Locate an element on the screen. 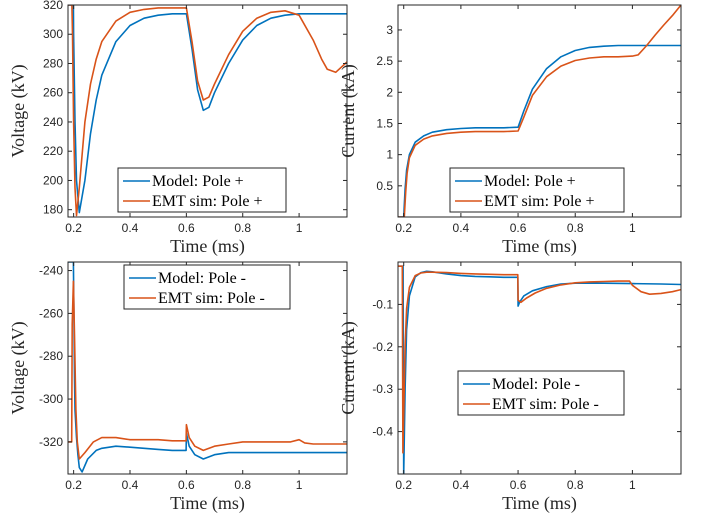 The height and width of the screenshot is (520, 702). y-tick-label: 320 is located at coordinates (53, 6).